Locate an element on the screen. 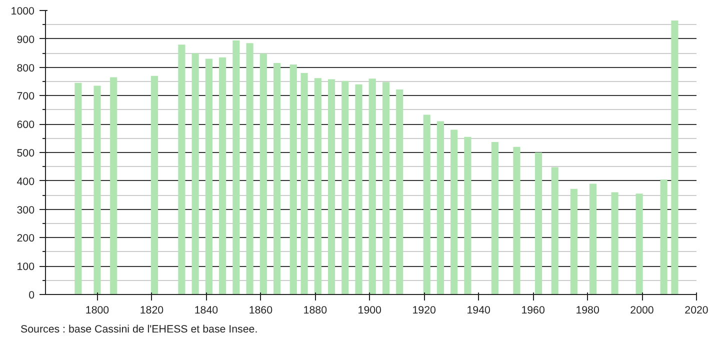 The image size is (710, 340). y-tick-label: 400 is located at coordinates (25, 182).